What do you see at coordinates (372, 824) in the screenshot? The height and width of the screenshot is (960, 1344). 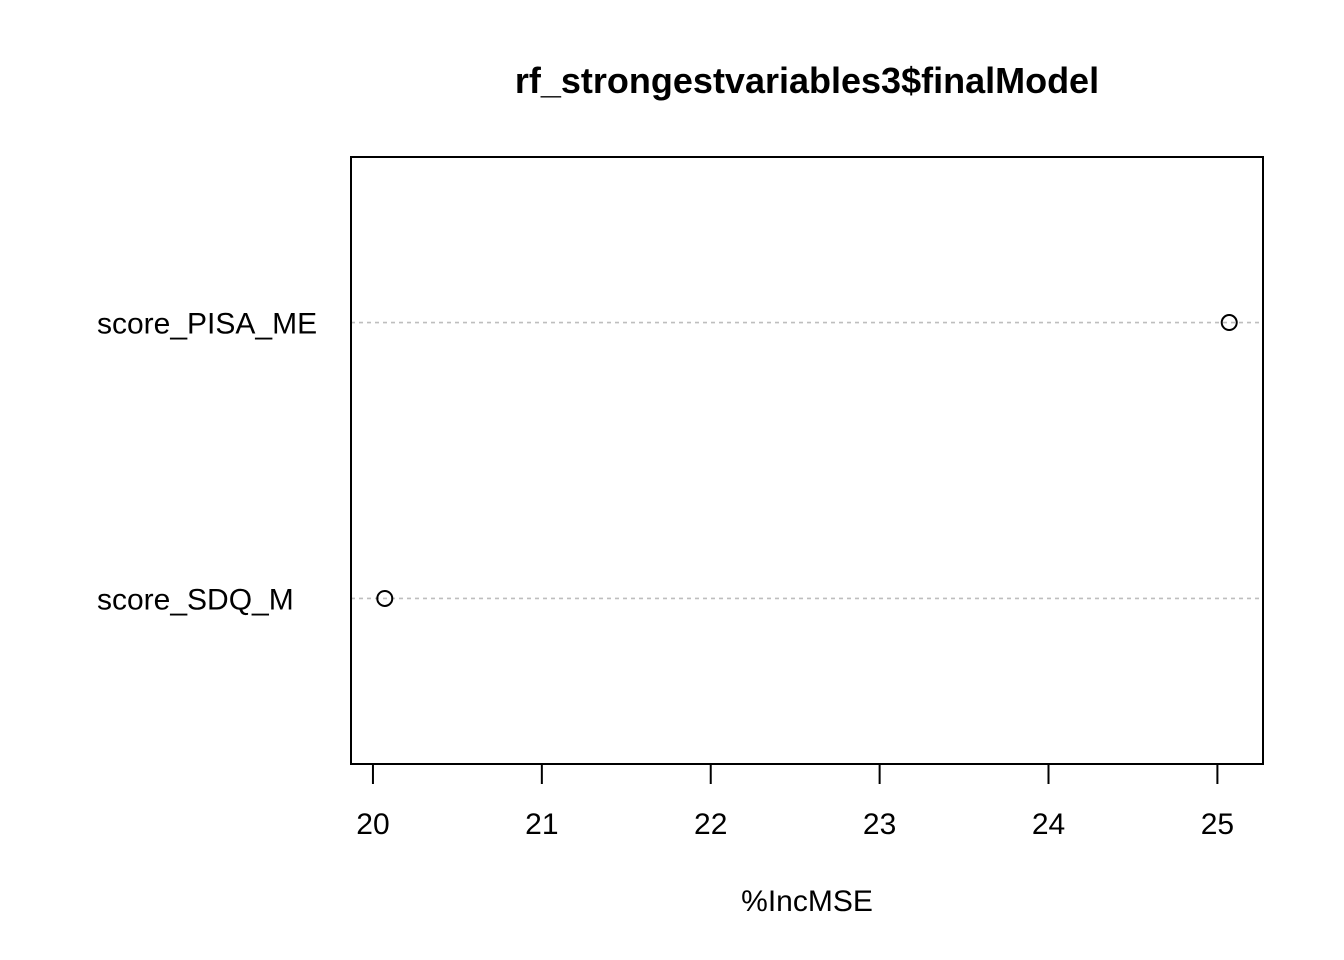 I see `x-tick-label: 20` at bounding box center [372, 824].